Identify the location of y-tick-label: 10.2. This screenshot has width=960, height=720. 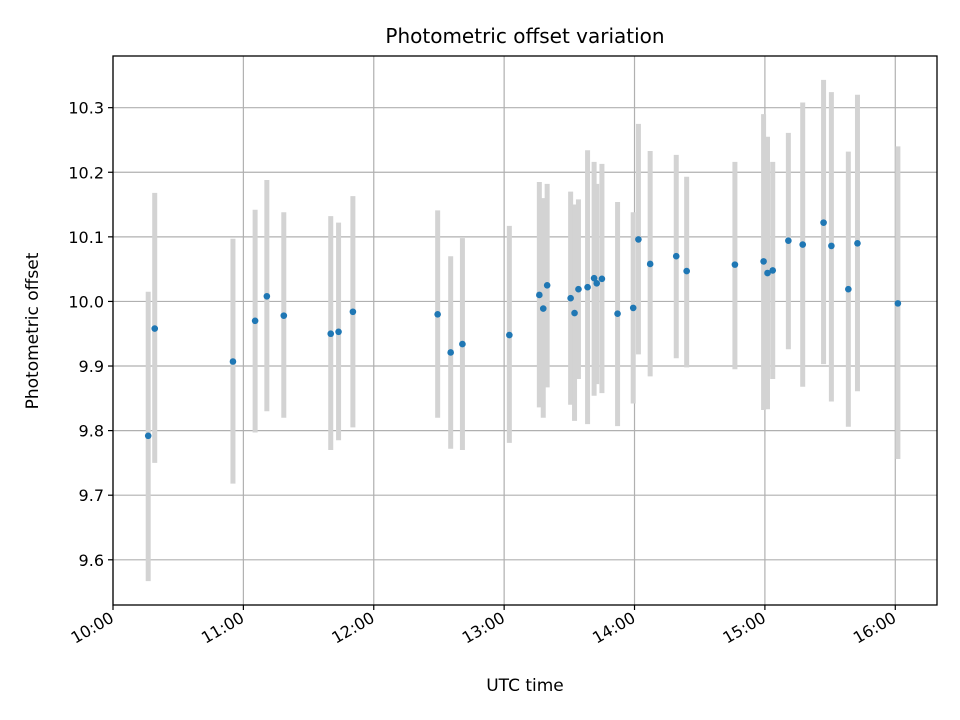
(86, 172).